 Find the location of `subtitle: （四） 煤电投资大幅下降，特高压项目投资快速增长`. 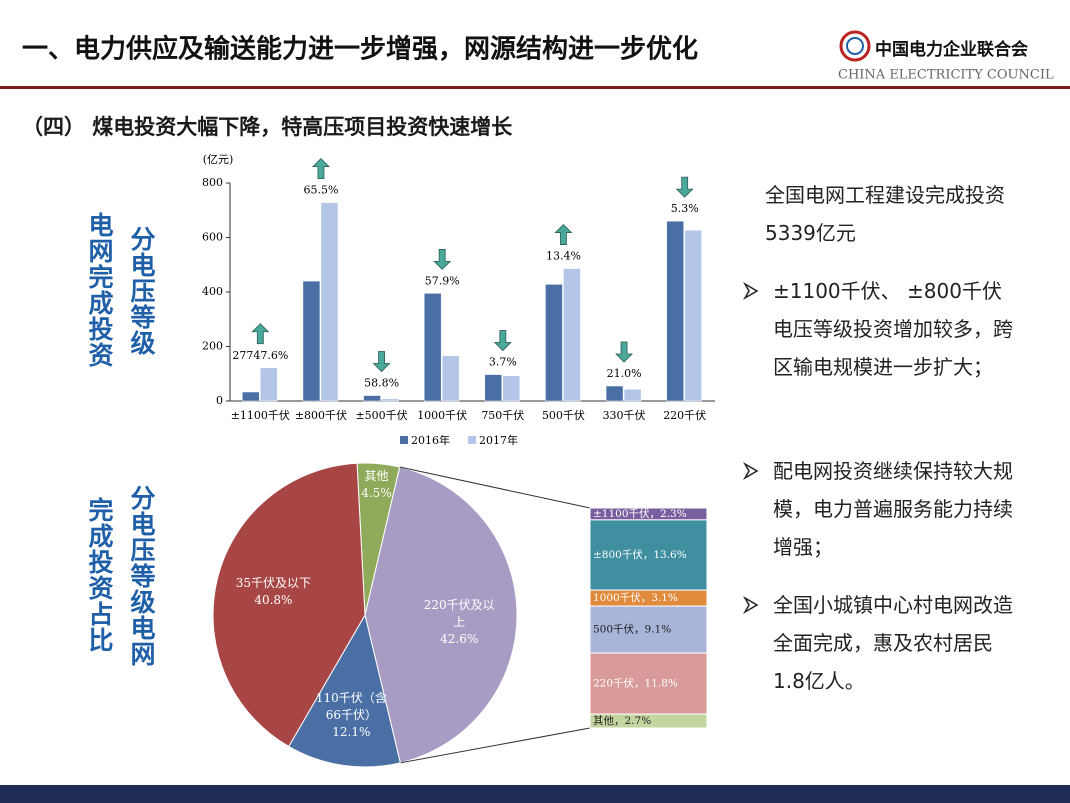

subtitle: （四） 煤电投资大幅下降，特高压项目投资快速增长 is located at coordinates (267, 127).